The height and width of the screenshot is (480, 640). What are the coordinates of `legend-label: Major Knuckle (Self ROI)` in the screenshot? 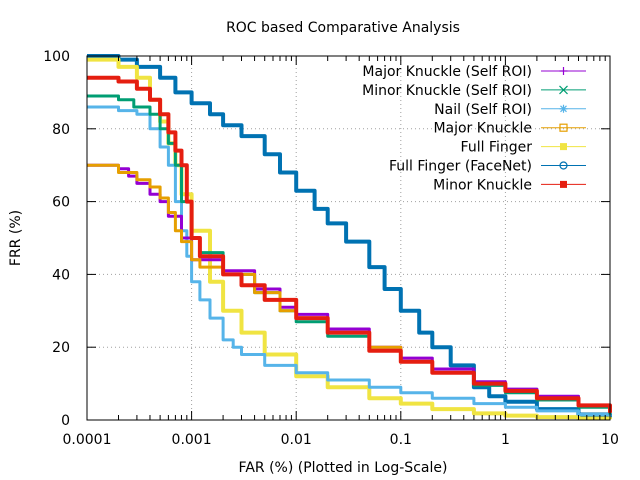 It's located at (447, 72).